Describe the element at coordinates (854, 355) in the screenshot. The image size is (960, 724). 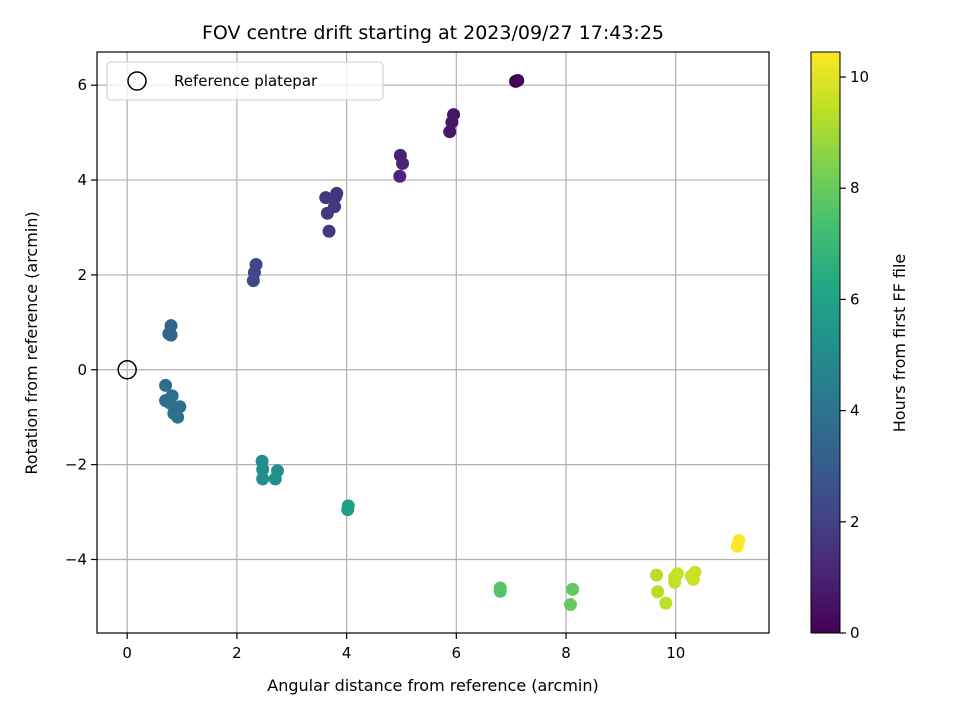
I see `colorbar-ticks: 0 2 4 6 8 10` at that location.